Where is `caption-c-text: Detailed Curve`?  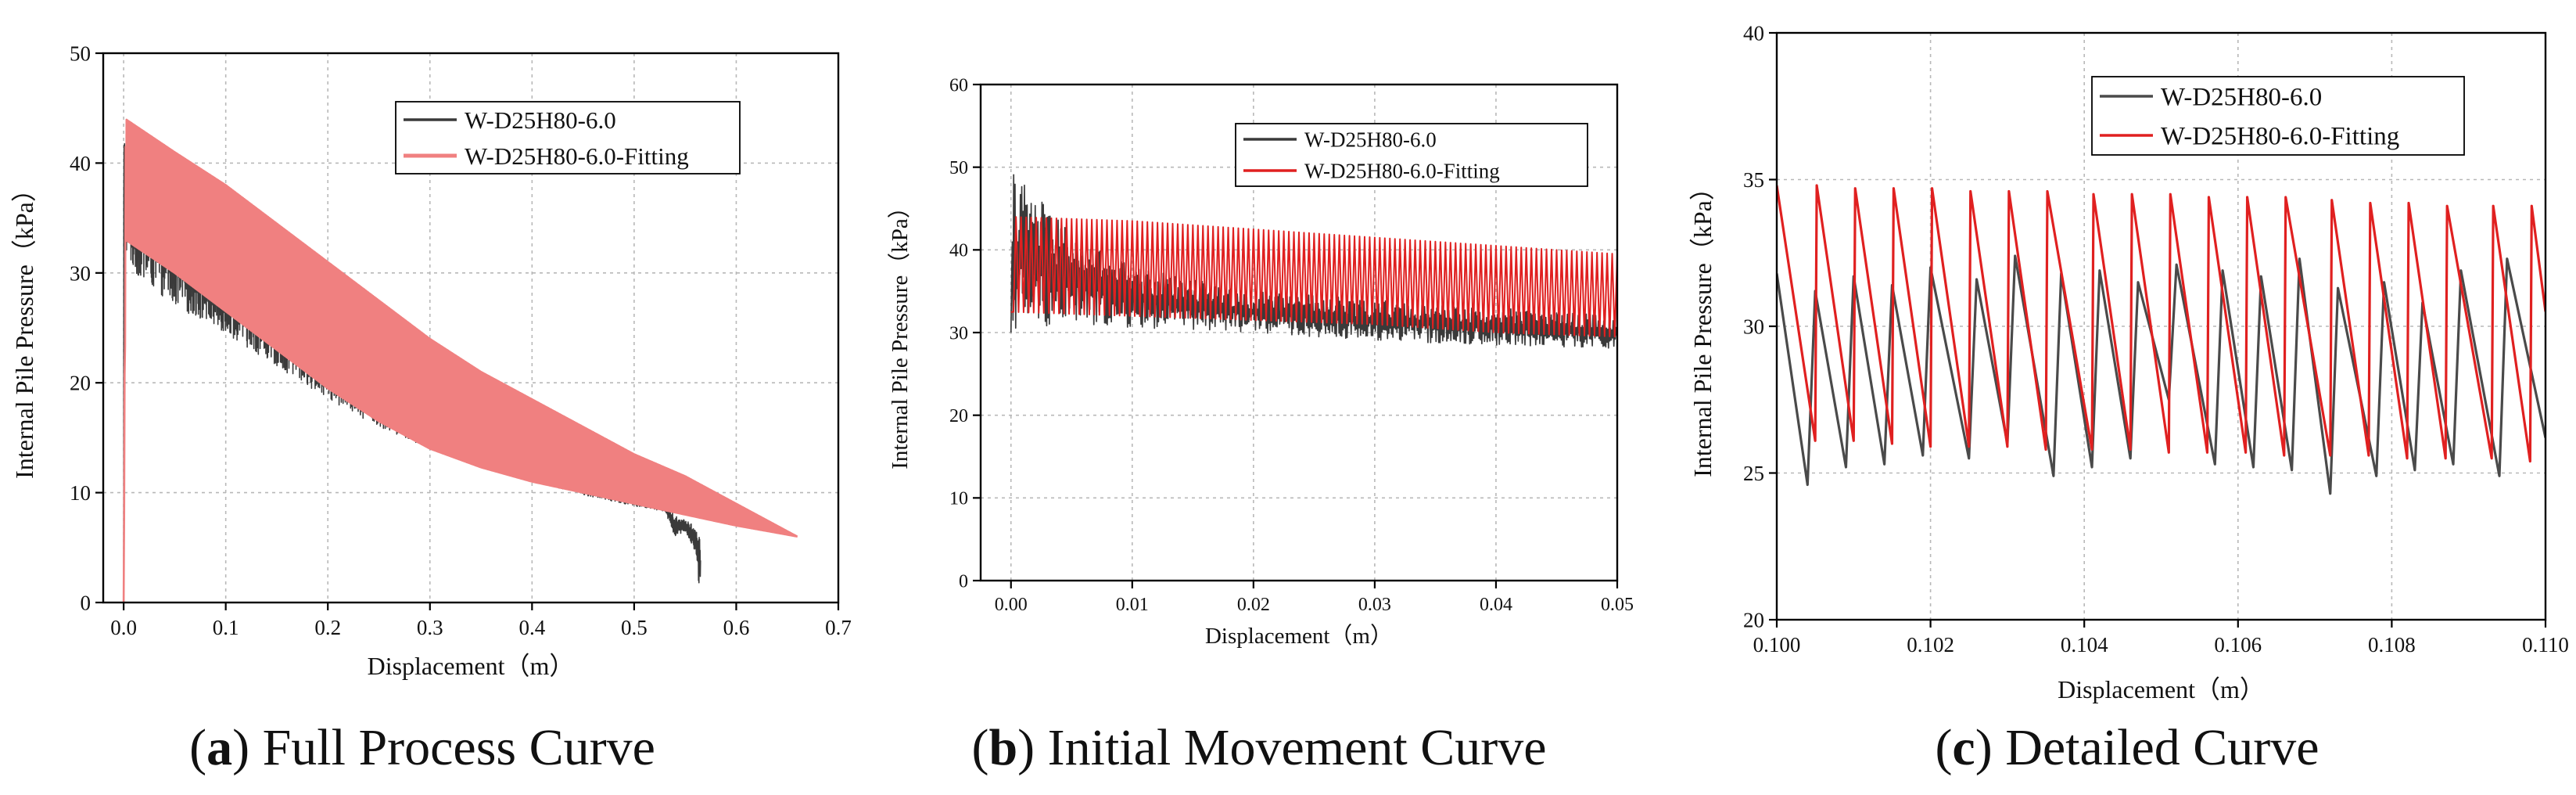 caption-c-text: Detailed Curve is located at coordinates (2162, 747).